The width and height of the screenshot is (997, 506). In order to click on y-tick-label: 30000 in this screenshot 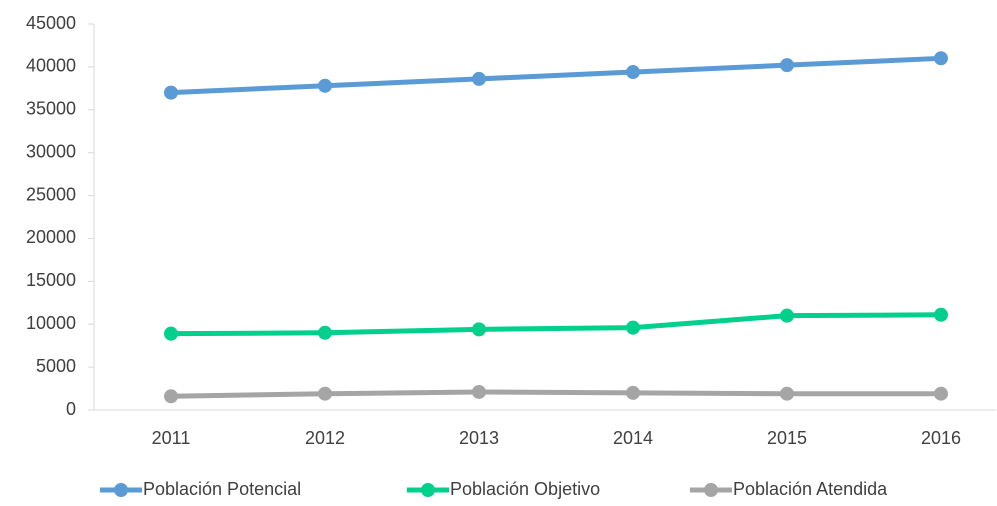, I will do `click(51, 151)`.